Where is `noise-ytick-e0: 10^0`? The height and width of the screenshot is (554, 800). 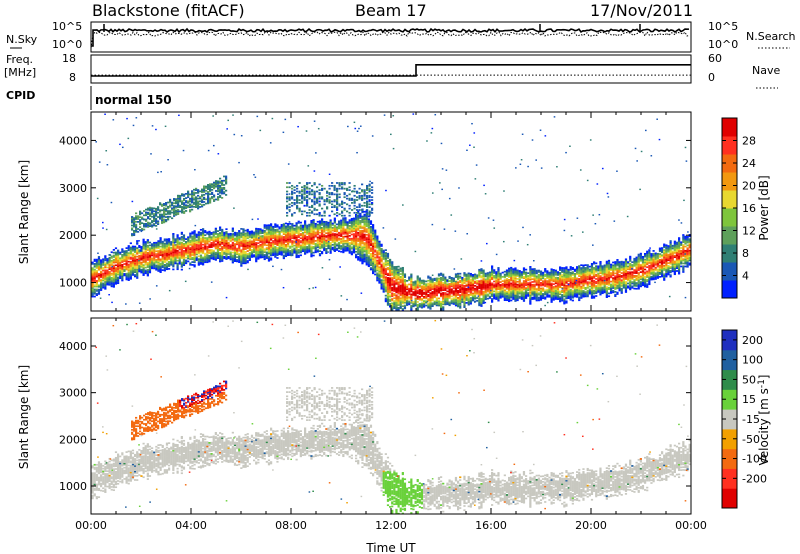 noise-ytick-e0: 10^0 is located at coordinates (67, 44).